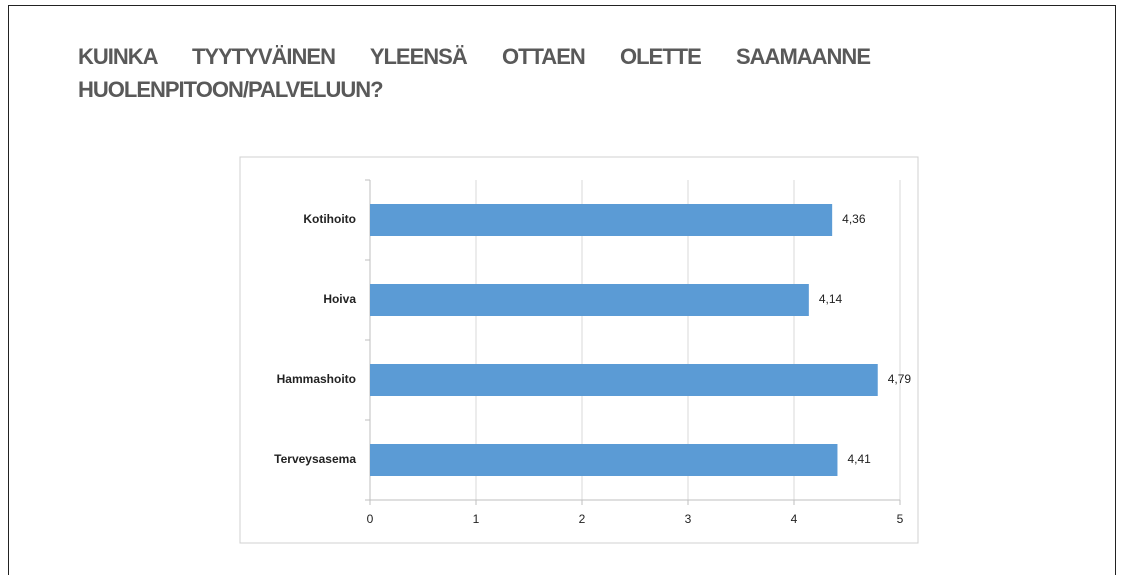 This screenshot has height=575, width=1121. I want to click on y-tick-label: Hoiva, so click(339, 299).